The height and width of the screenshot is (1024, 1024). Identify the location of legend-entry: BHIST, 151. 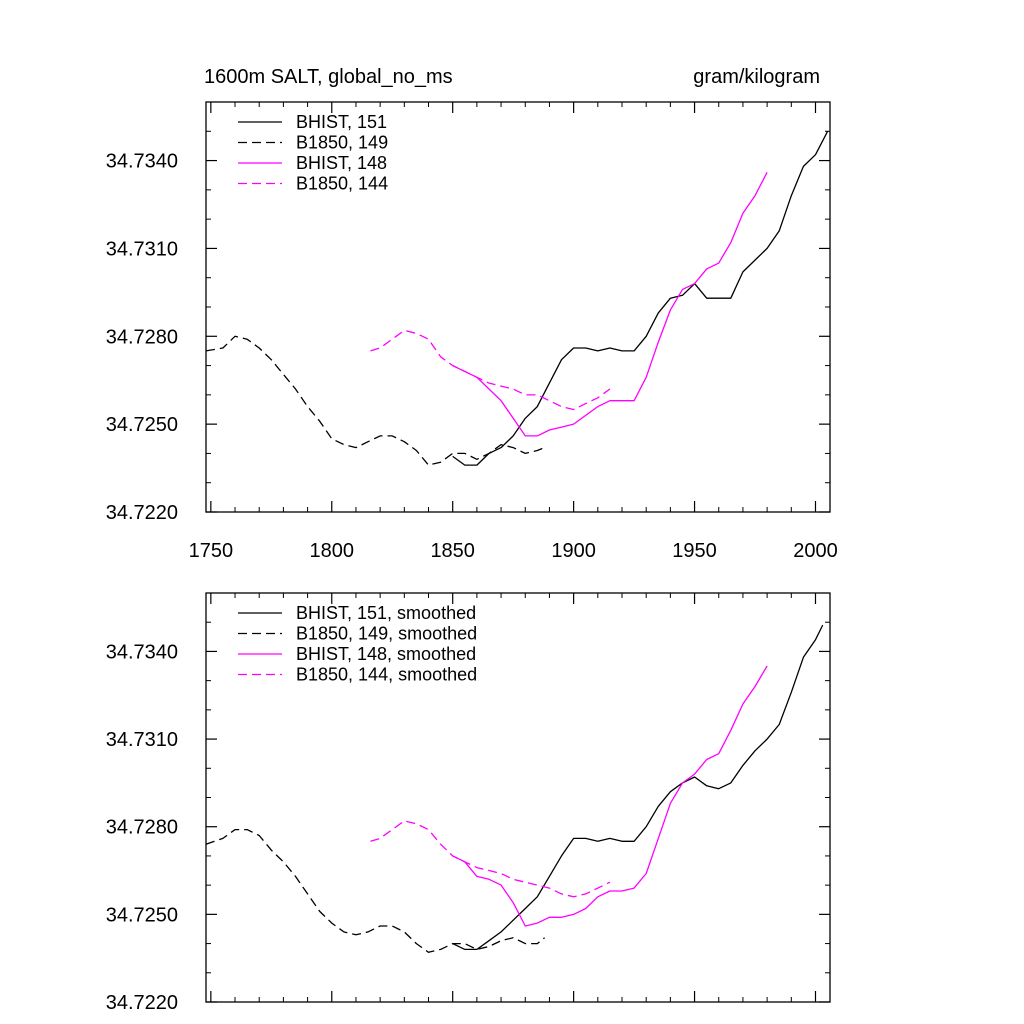
(341, 122).